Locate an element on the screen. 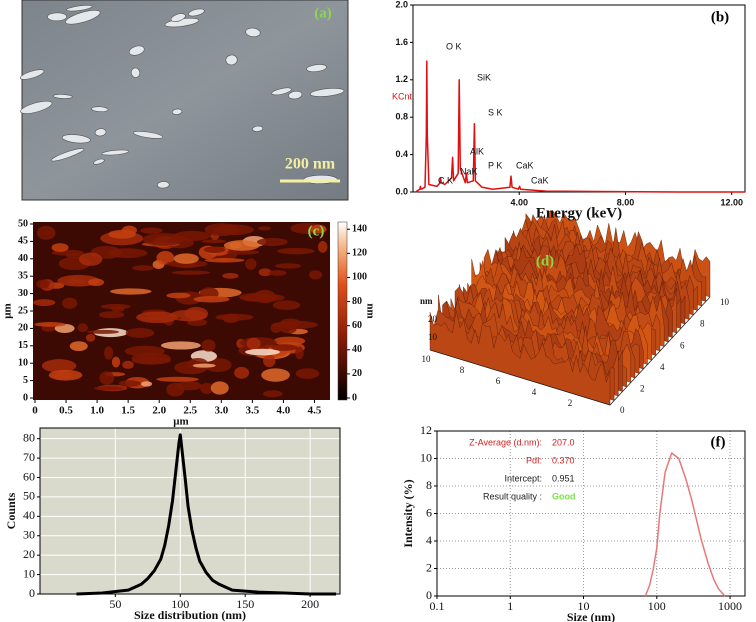 Image resolution: width=756 pixels, height=622 pixels. y-tick-label: 50 is located at coordinates (23, 223).